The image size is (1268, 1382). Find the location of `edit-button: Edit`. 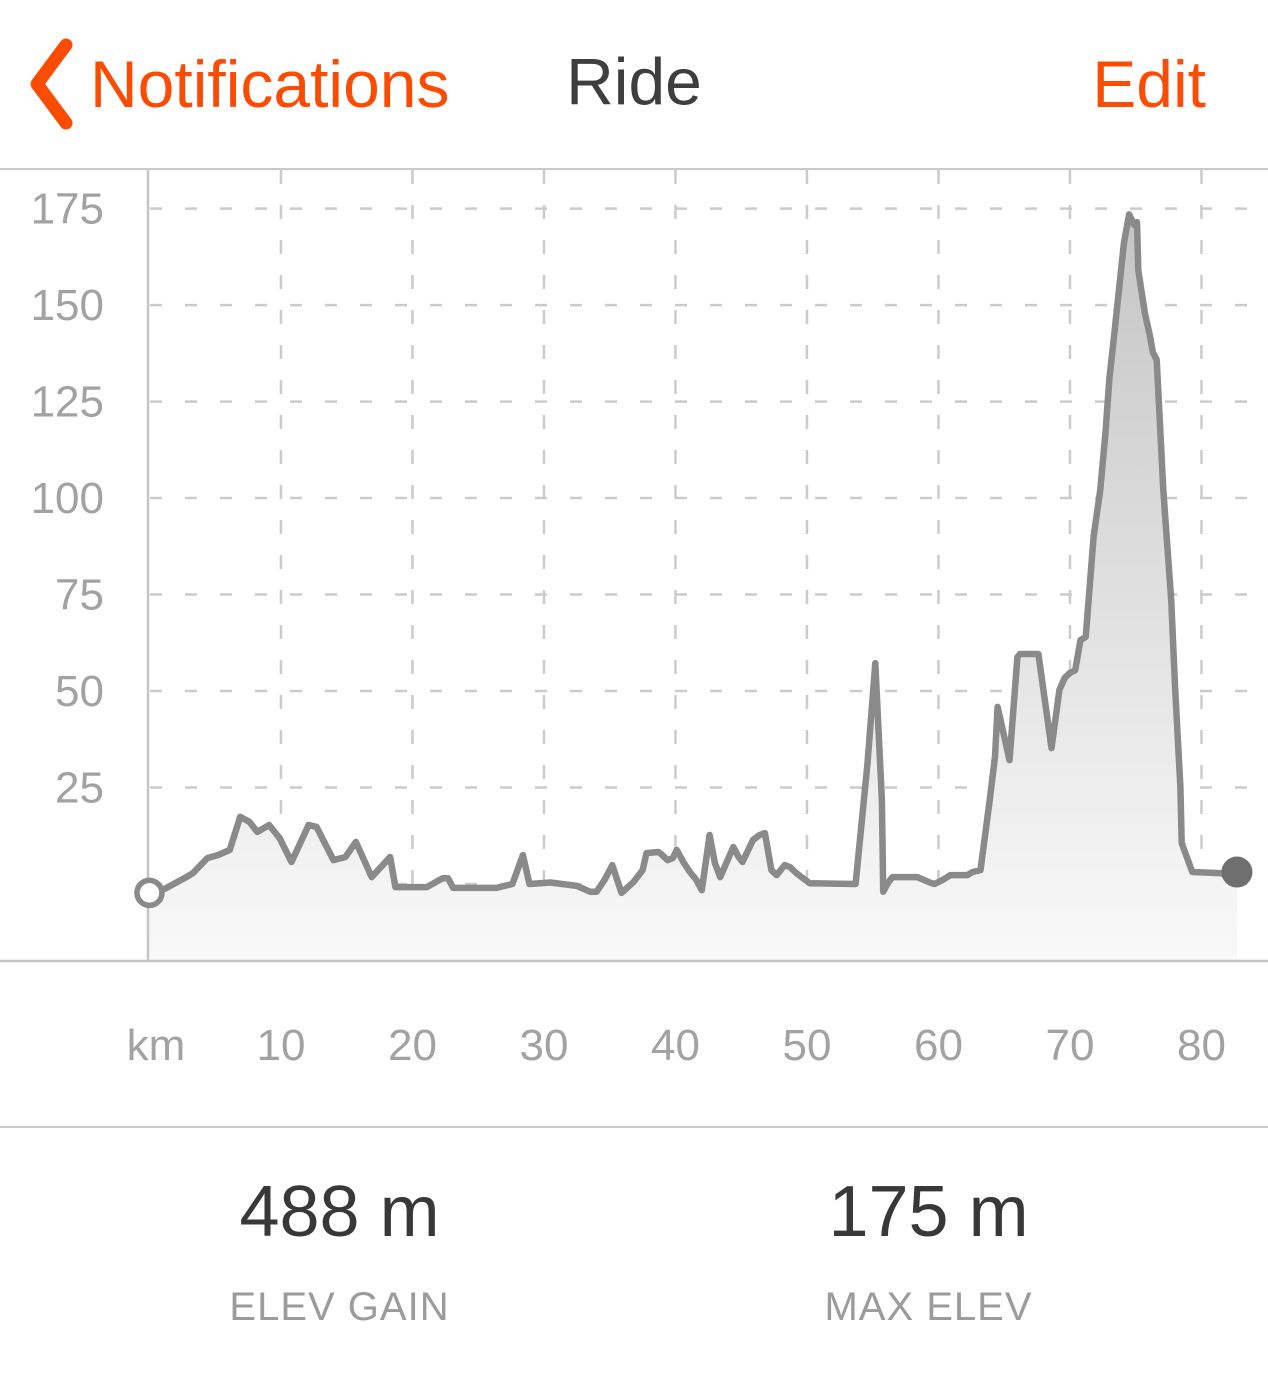

edit-button: Edit is located at coordinates (1149, 84).